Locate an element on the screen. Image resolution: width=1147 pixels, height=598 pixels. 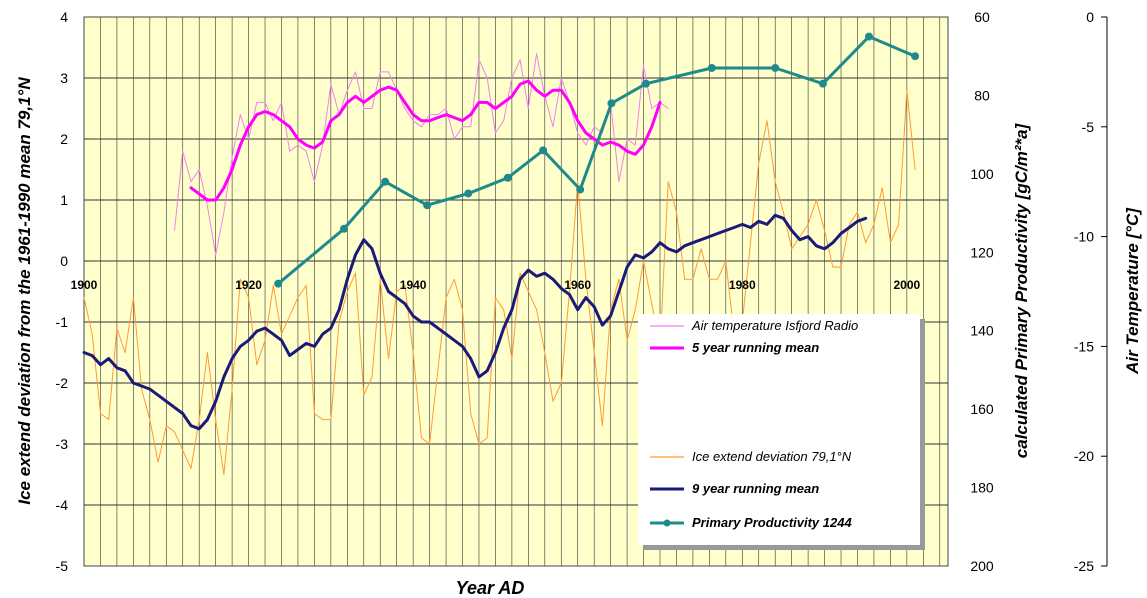
legend-label: Air temperature Isfjord Radio is located at coordinates (774, 325).